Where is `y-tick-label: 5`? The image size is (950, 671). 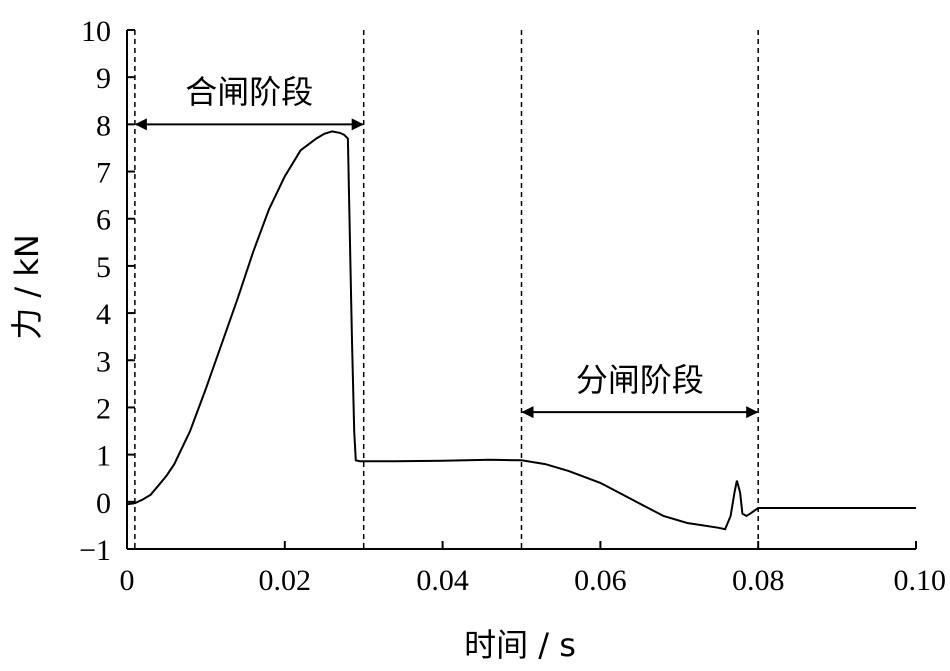 y-tick-label: 5 is located at coordinates (103, 267).